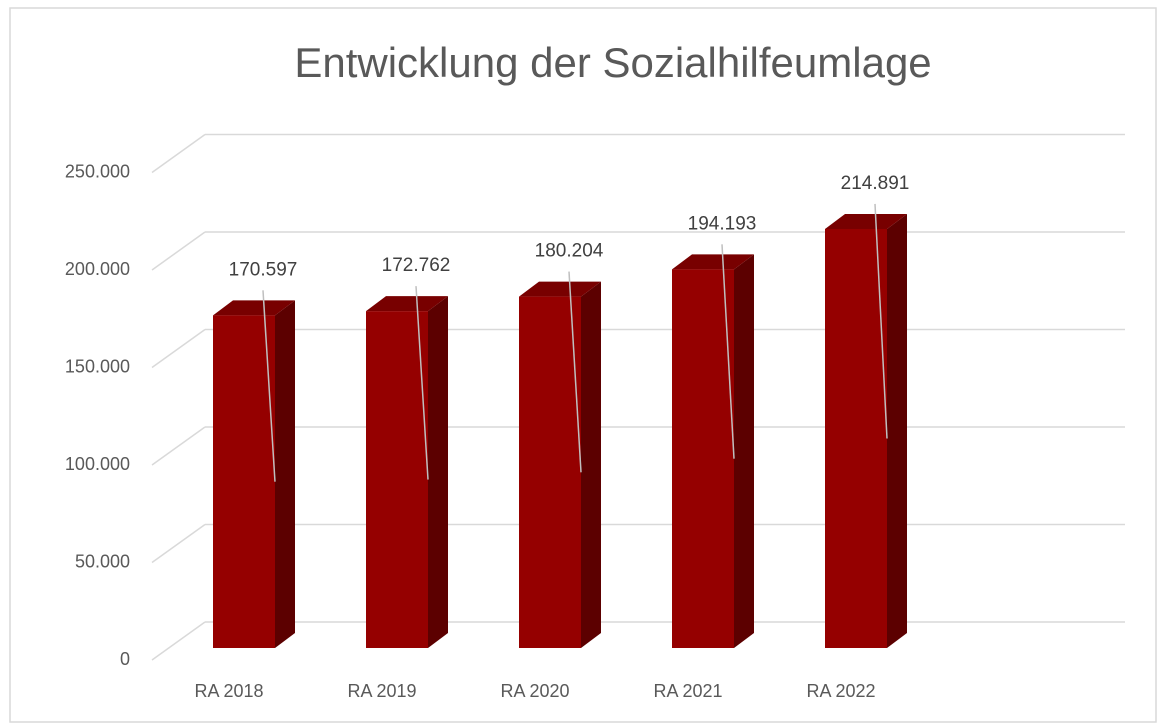 This screenshot has height=724, width=1158. I want to click on y-tick-label: 200.000, so click(97, 269).